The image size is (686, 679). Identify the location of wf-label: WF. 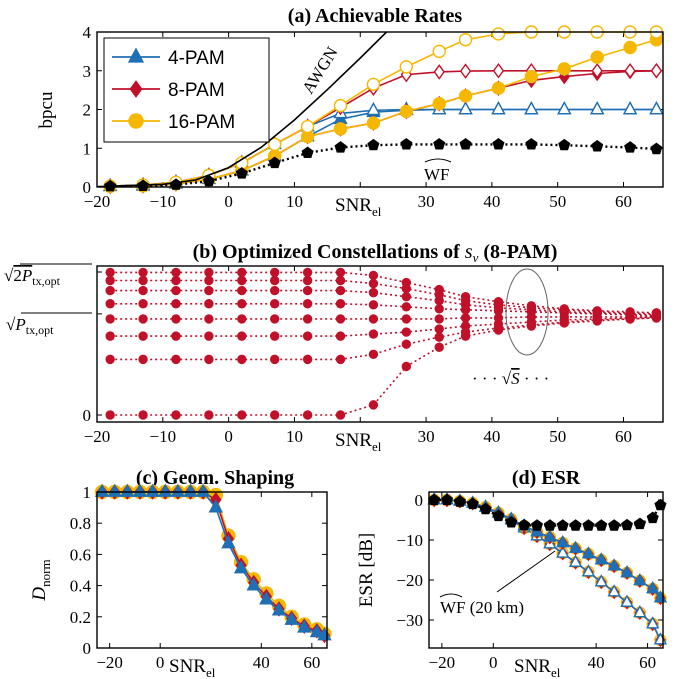
(438, 171).